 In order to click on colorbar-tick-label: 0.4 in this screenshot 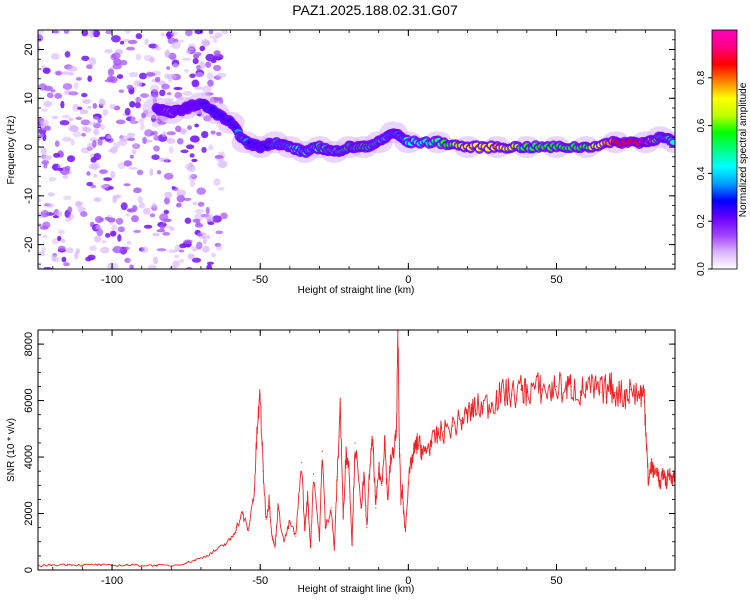, I will do `click(701, 173)`.